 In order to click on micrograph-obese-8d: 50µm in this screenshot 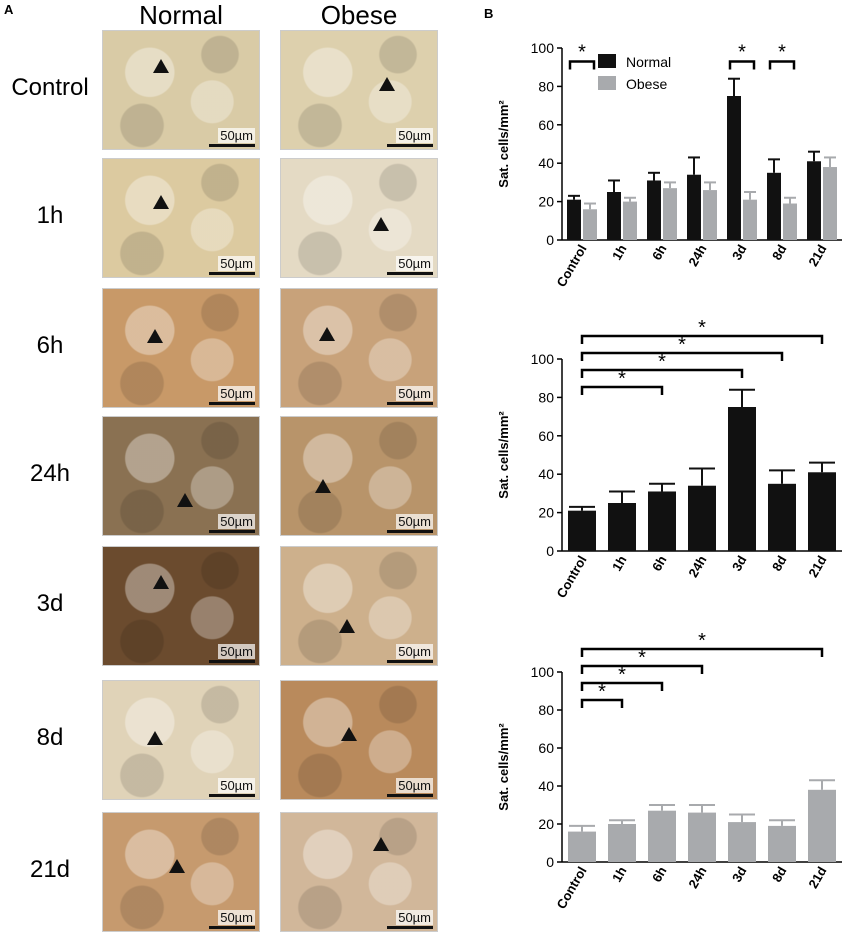, I will do `click(359, 740)`.